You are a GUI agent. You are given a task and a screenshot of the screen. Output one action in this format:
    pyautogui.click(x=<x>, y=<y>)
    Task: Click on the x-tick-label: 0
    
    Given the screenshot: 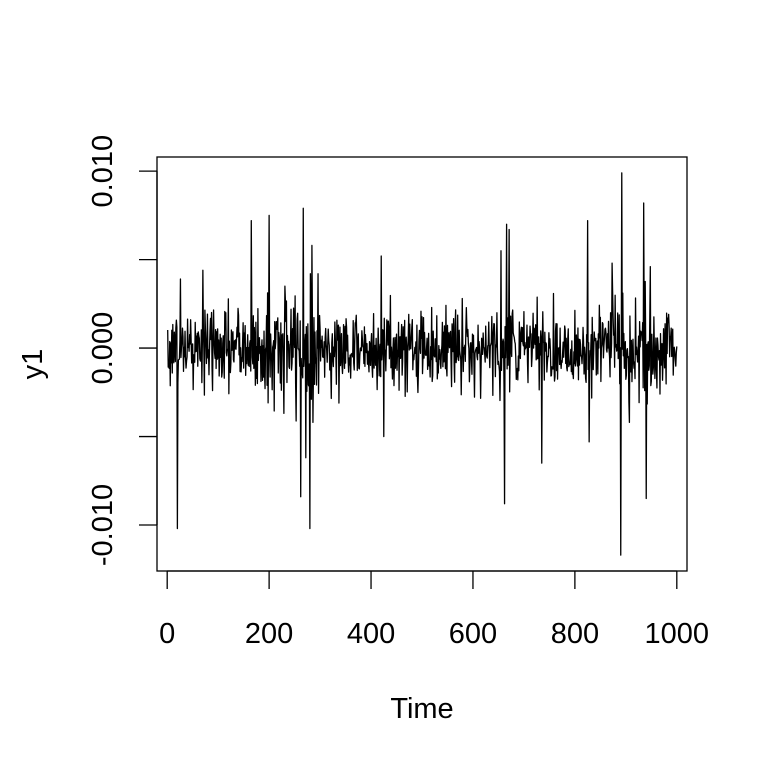 What is the action you would take?
    pyautogui.click(x=167, y=634)
    